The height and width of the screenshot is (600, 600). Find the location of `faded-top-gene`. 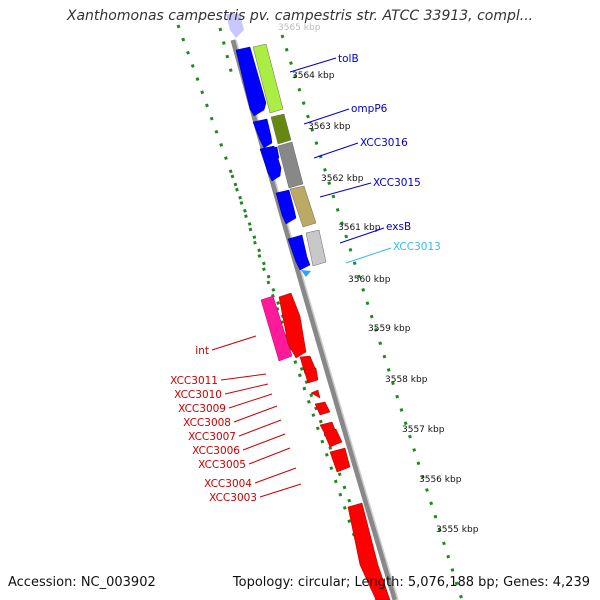

faded-top-gene is located at coordinates (235, 26).